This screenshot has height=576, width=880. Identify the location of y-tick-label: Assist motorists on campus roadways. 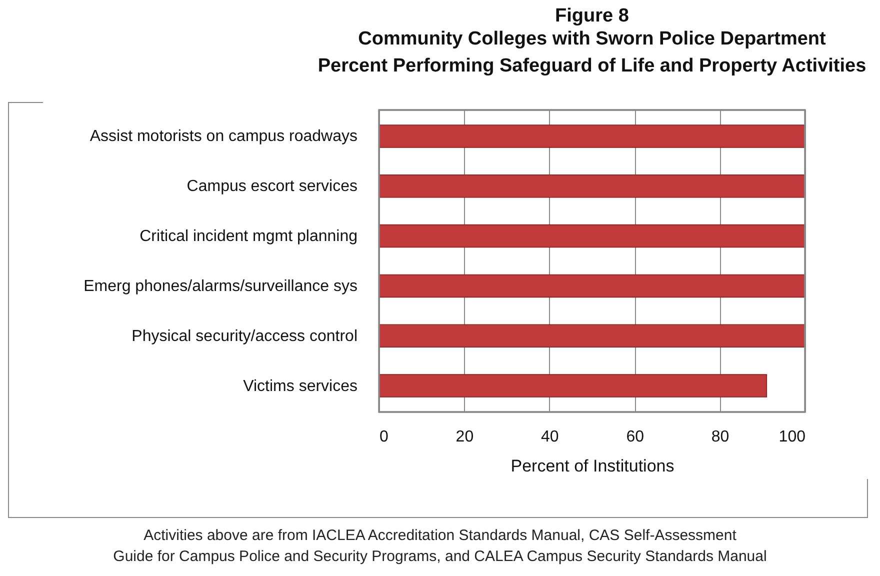
(224, 137).